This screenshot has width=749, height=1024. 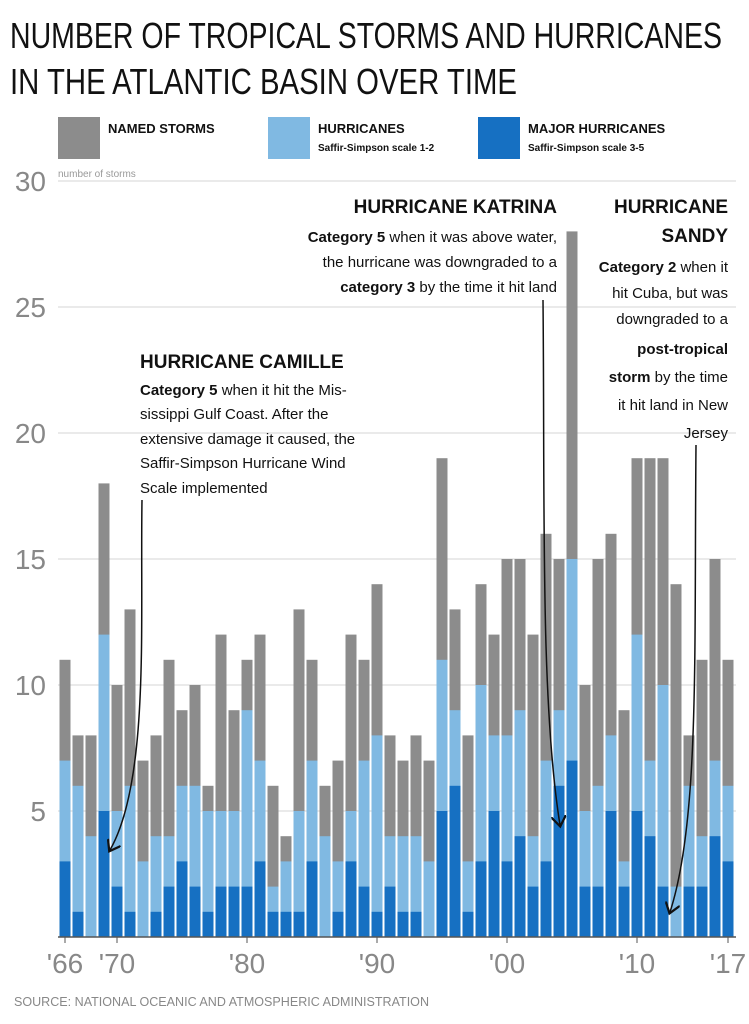 What do you see at coordinates (30, 685) in the screenshot?
I see `y-tick-label: 10` at bounding box center [30, 685].